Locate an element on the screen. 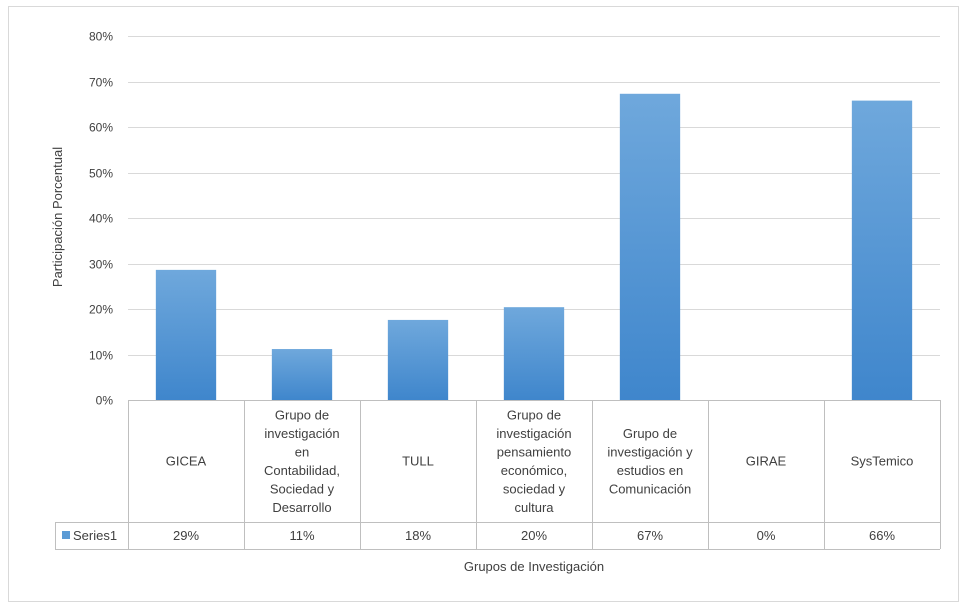 The height and width of the screenshot is (608, 960). data-label: 18% is located at coordinates (418, 535).